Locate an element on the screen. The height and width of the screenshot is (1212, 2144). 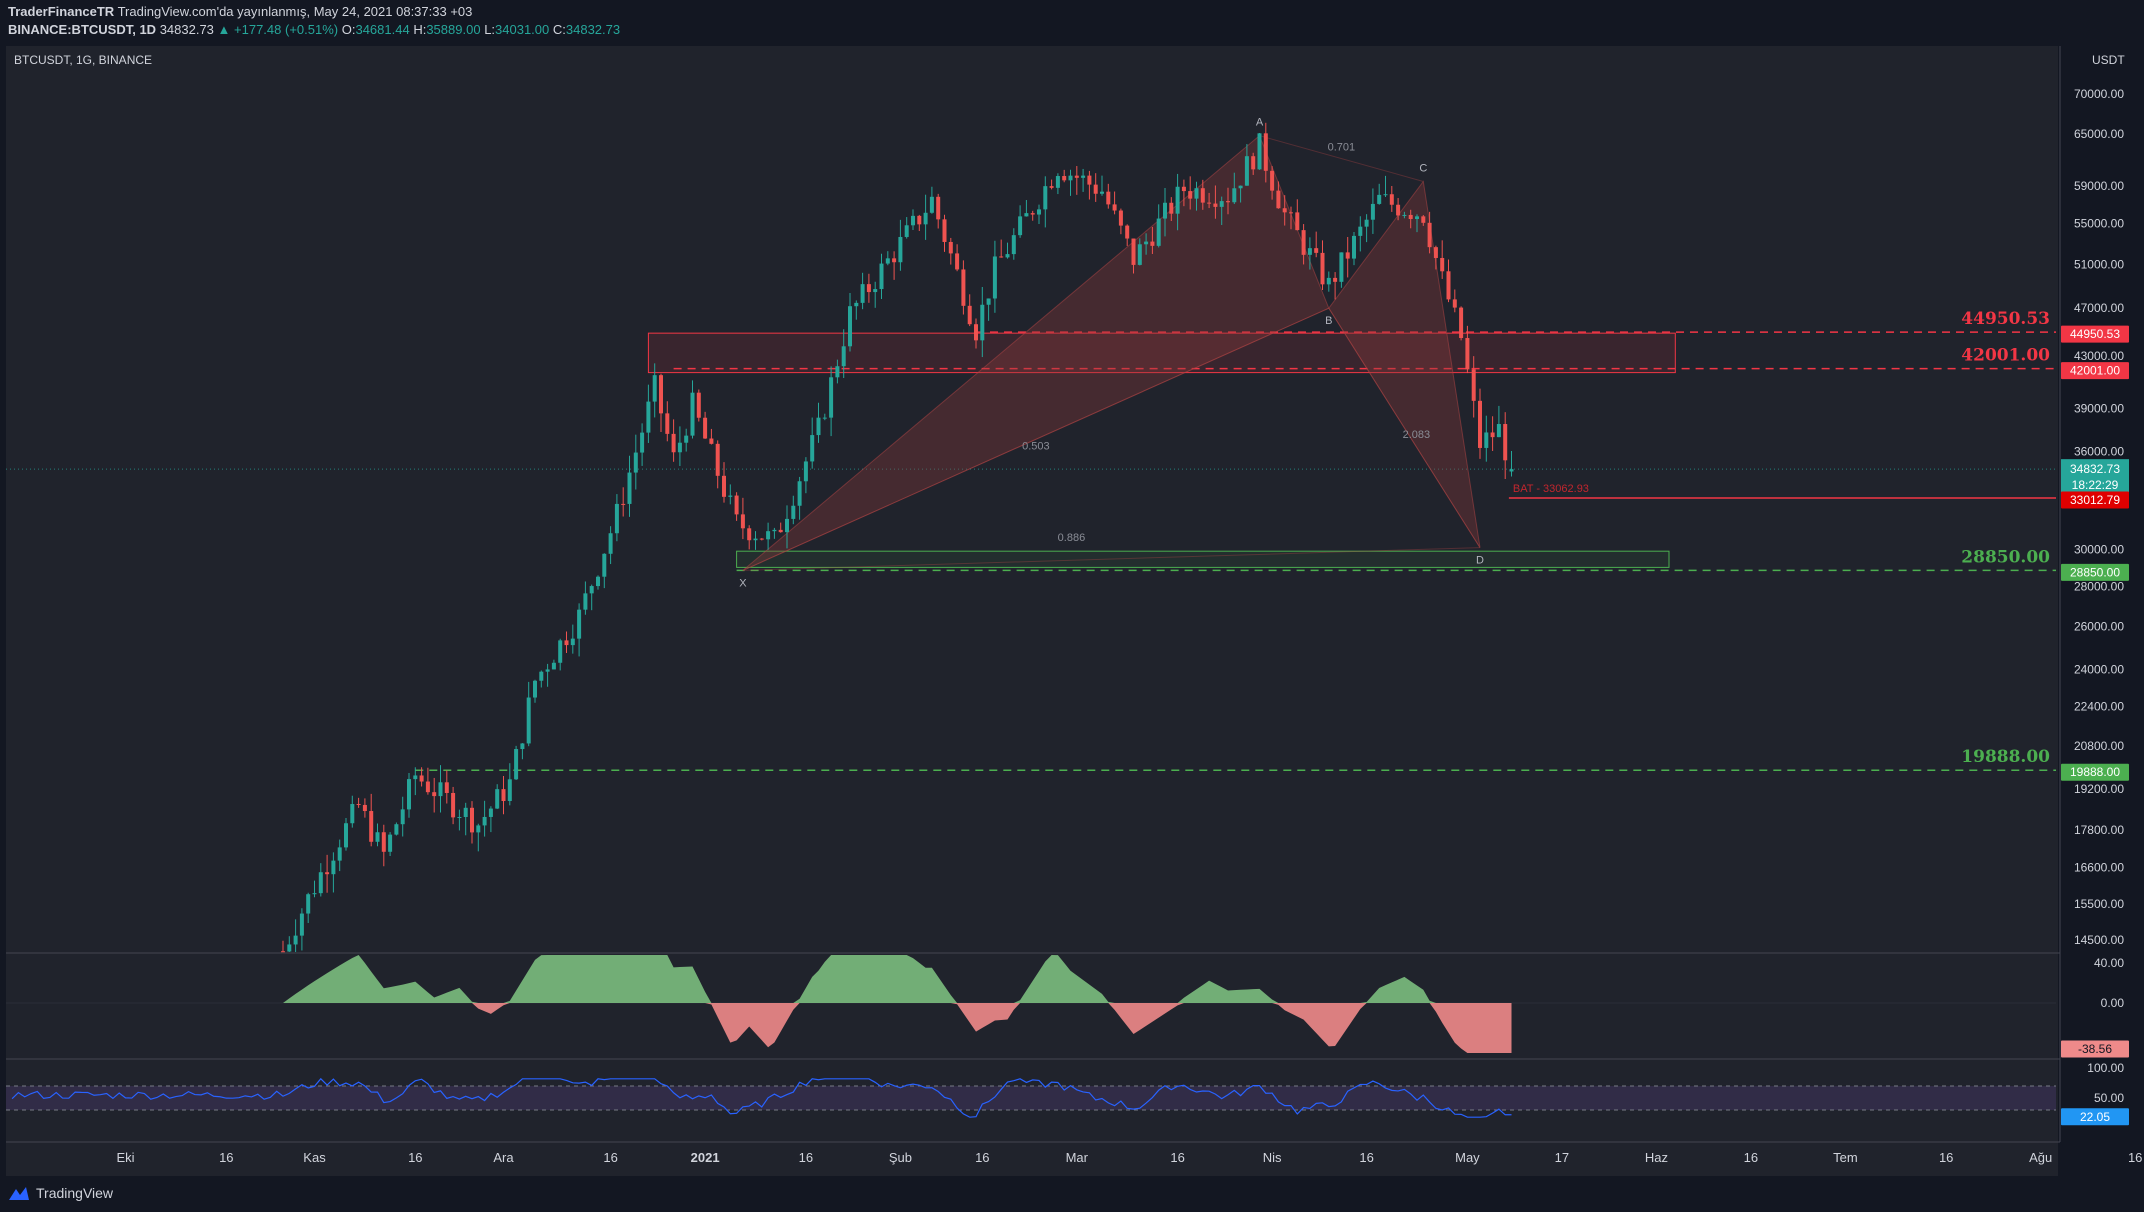
tradingview-logo: TradingView is located at coordinates (60, 1193).